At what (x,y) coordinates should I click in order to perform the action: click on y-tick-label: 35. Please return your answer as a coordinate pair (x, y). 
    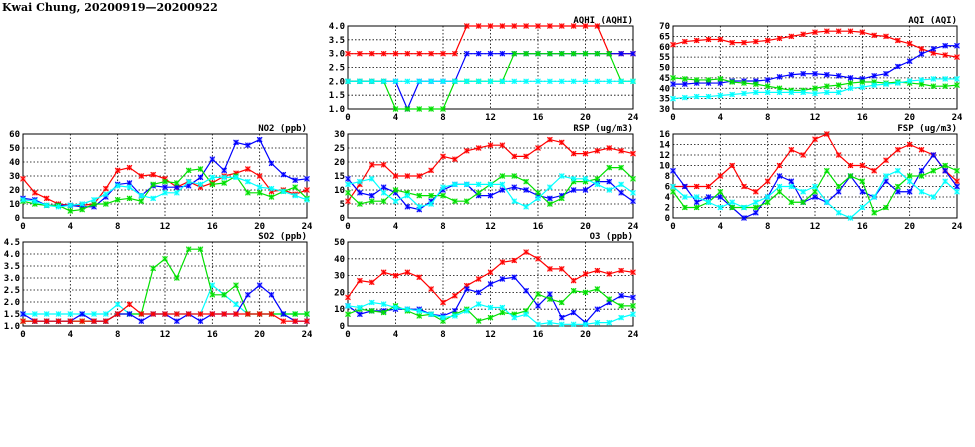
    Looking at the image, I should click on (664, 100).